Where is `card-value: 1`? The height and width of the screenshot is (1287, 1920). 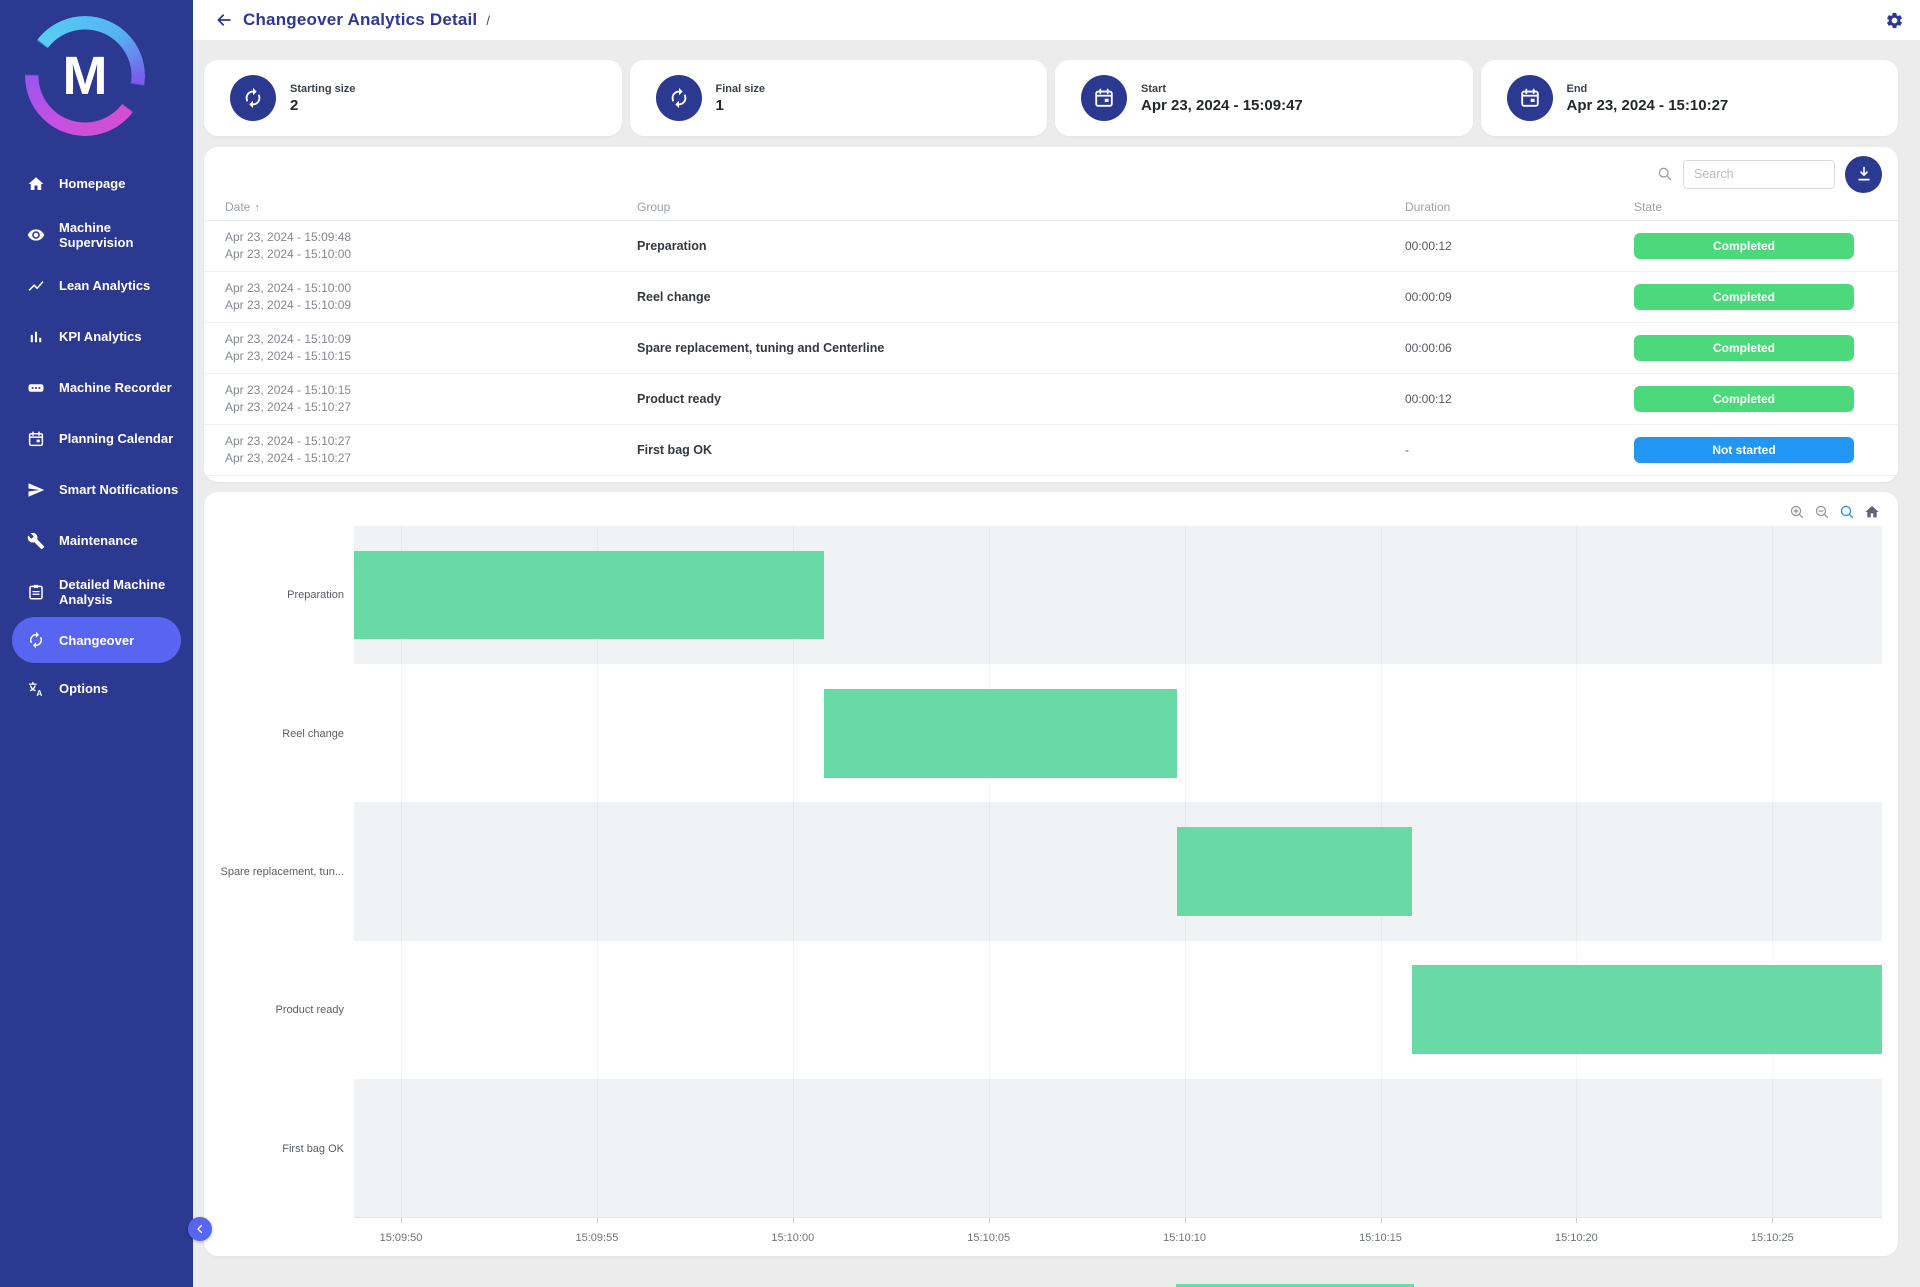 card-value: 1 is located at coordinates (719, 105).